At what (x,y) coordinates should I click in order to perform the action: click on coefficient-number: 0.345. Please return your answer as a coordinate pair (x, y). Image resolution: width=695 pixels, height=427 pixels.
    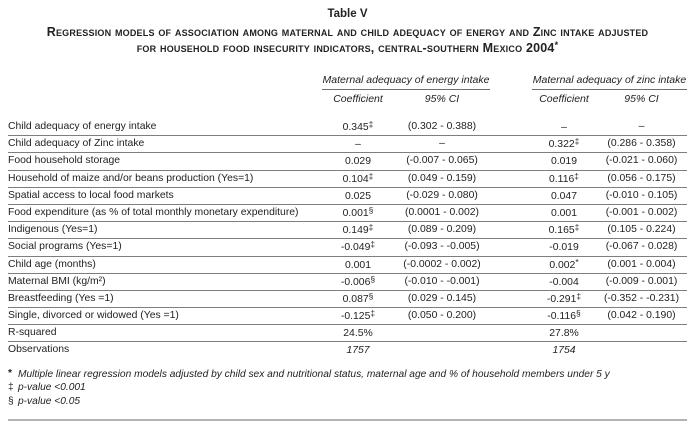
    Looking at the image, I should click on (355, 127).